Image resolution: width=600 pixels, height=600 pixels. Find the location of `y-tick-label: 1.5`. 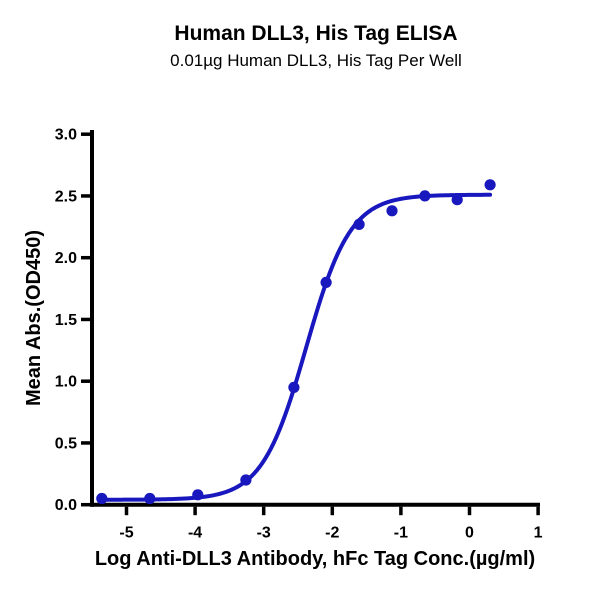

y-tick-label: 1.5 is located at coordinates (66, 320).